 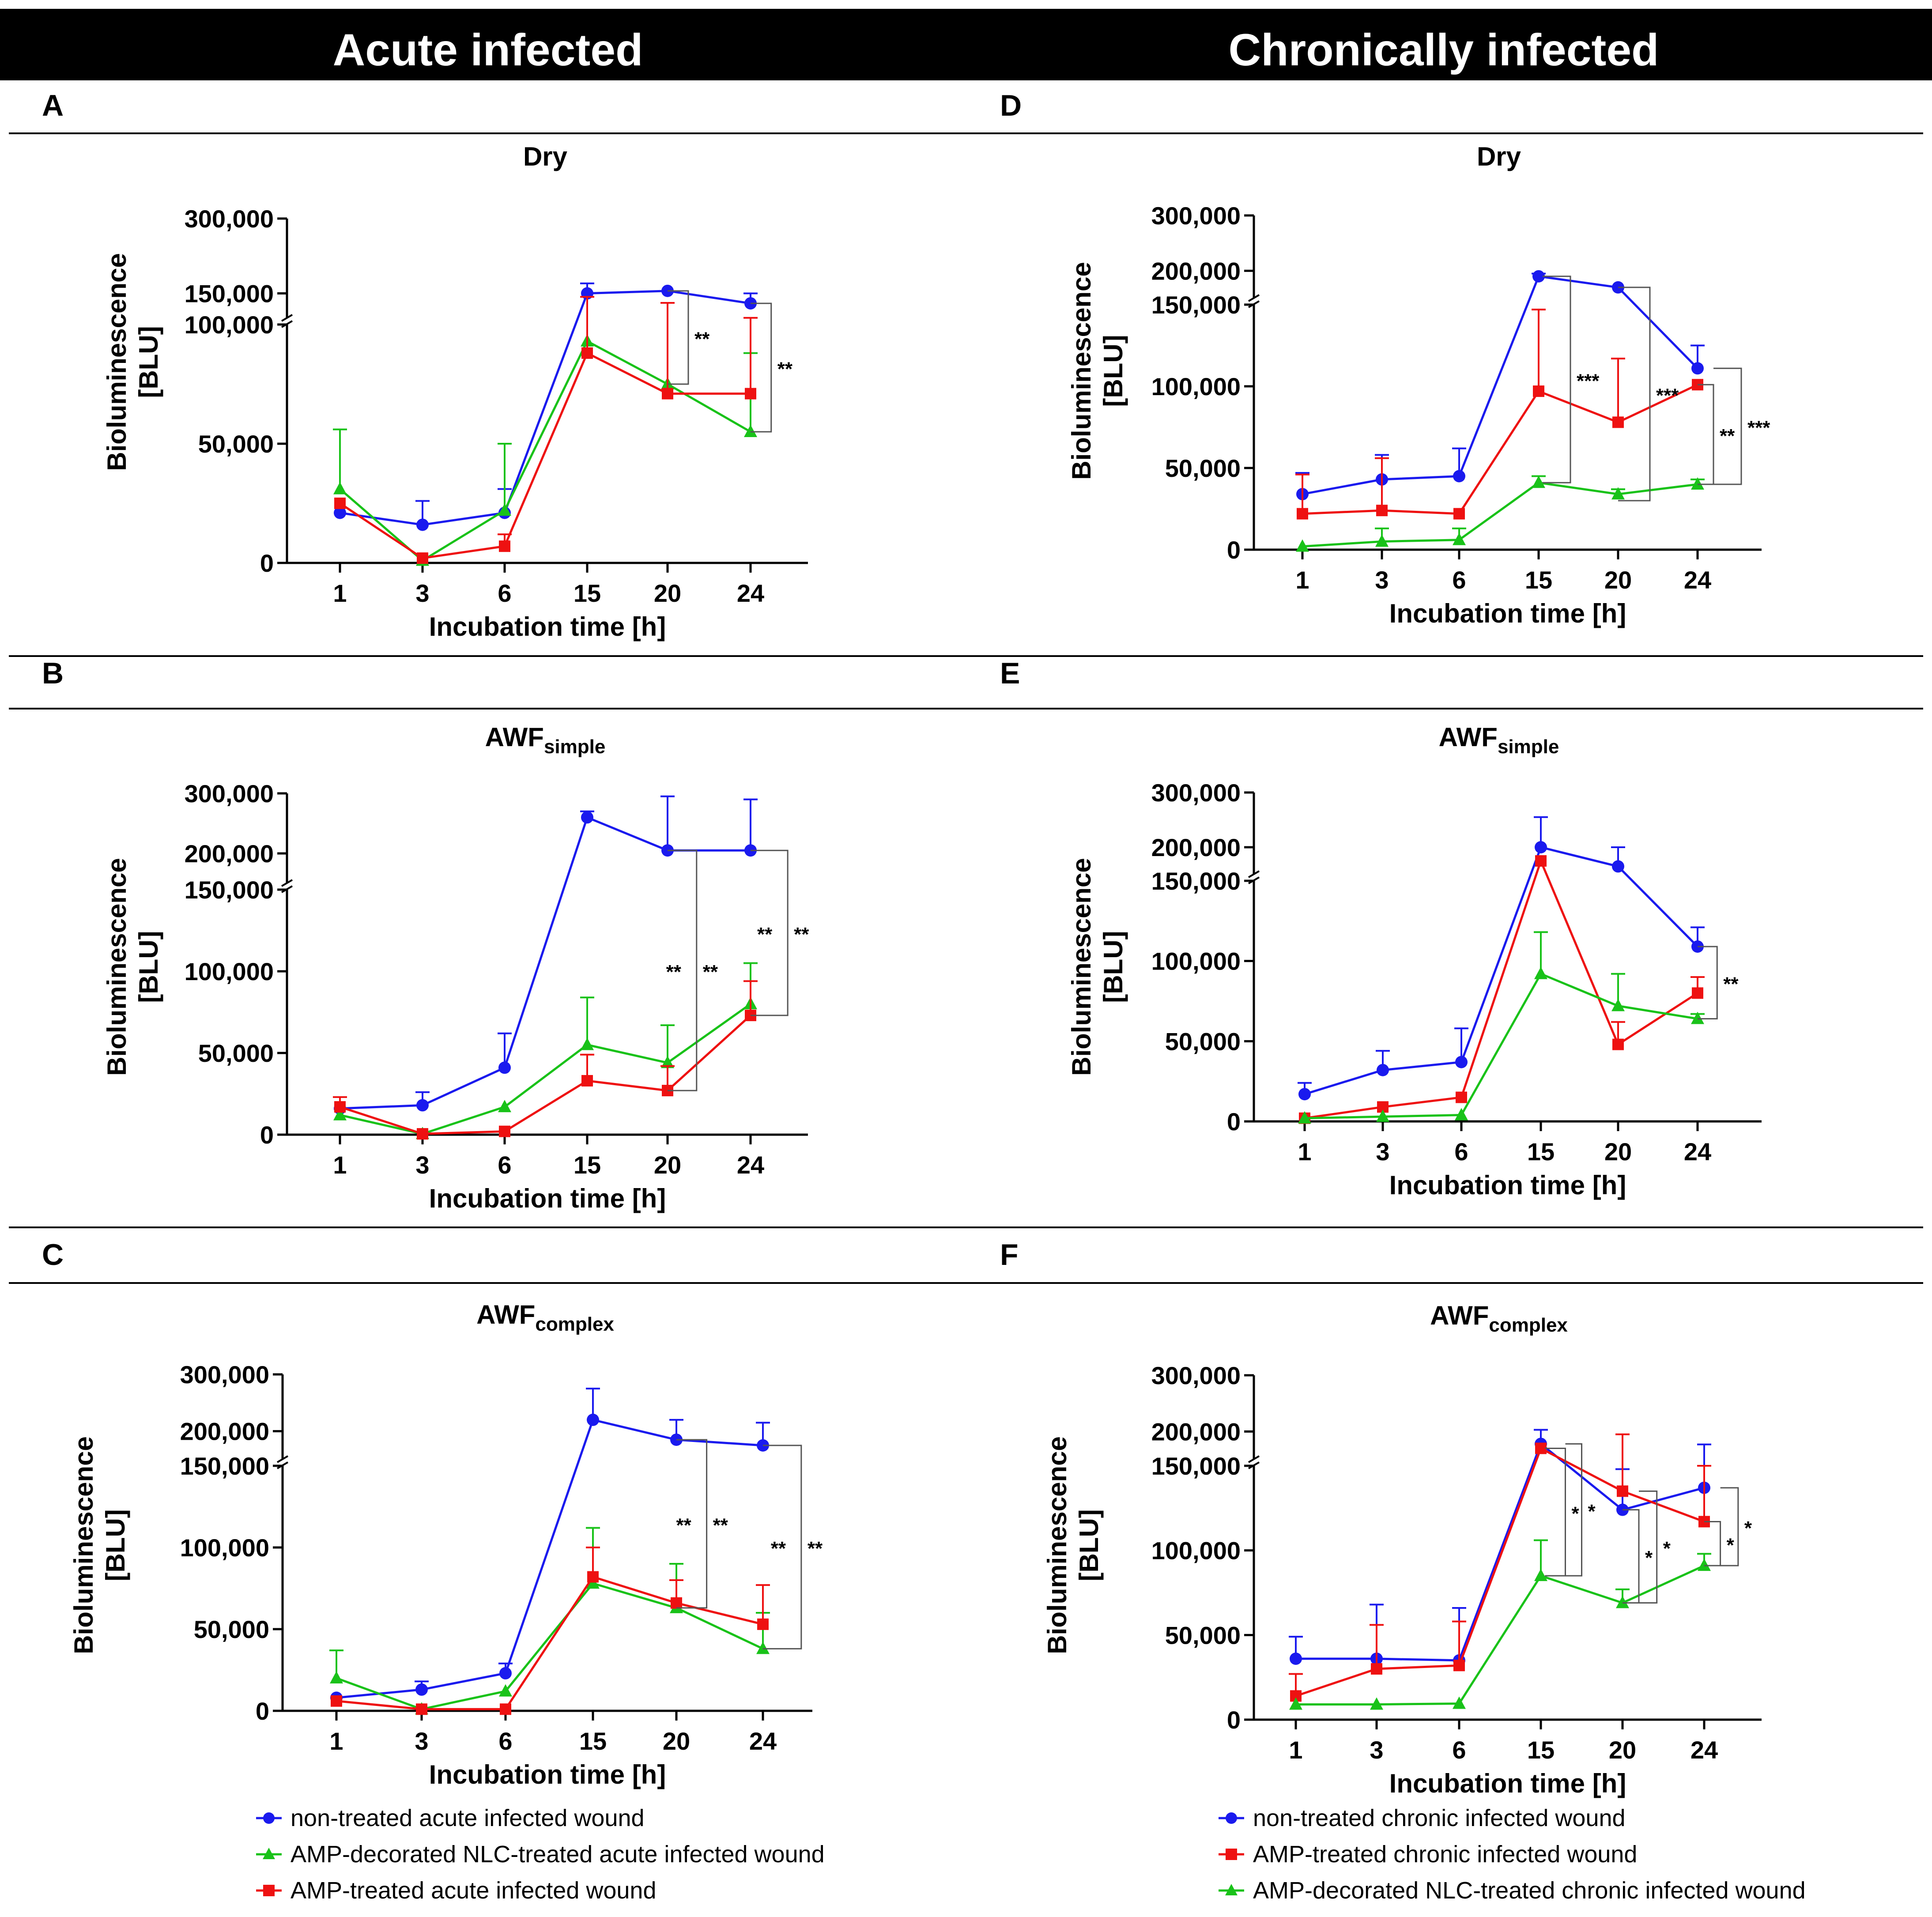 I want to click on panel-letter: F, so click(x=1009, y=1255).